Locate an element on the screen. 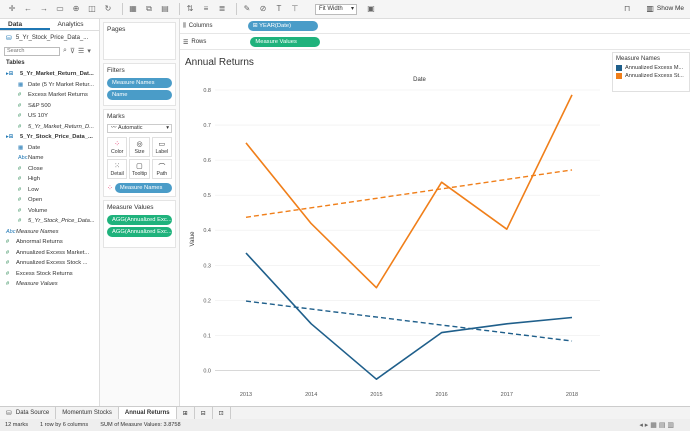  fix-axes-icon: ⊤ is located at coordinates (295, 8).